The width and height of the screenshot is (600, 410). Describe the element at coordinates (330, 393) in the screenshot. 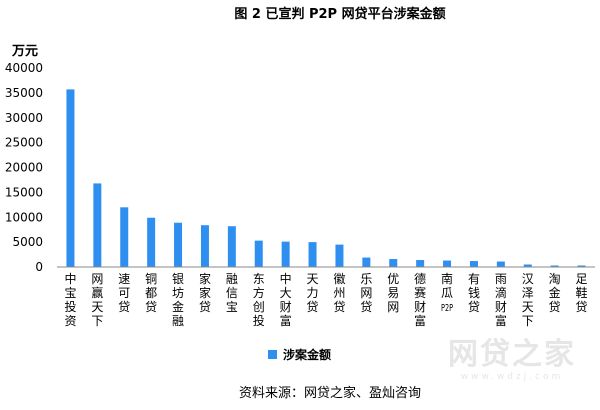

I see `source-note: 资料来源：网贷之家、盈灿咨询` at that location.